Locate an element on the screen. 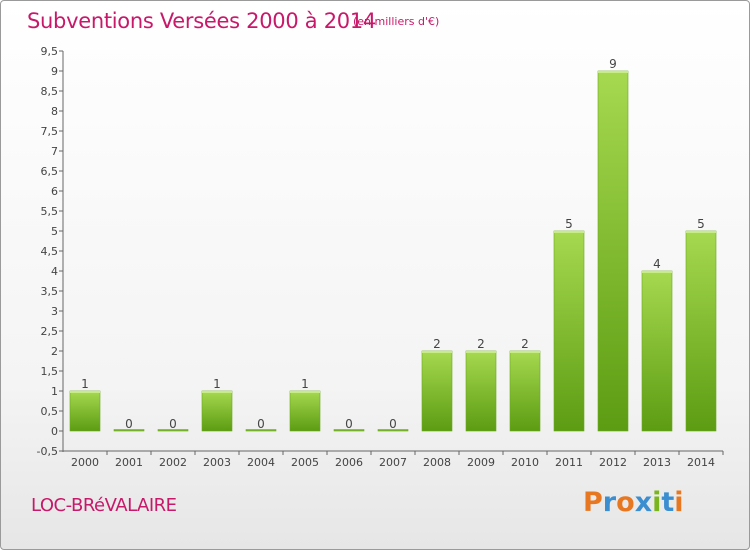 This screenshot has width=750, height=550. y-tick-label: 3,5 is located at coordinates (50, 291).